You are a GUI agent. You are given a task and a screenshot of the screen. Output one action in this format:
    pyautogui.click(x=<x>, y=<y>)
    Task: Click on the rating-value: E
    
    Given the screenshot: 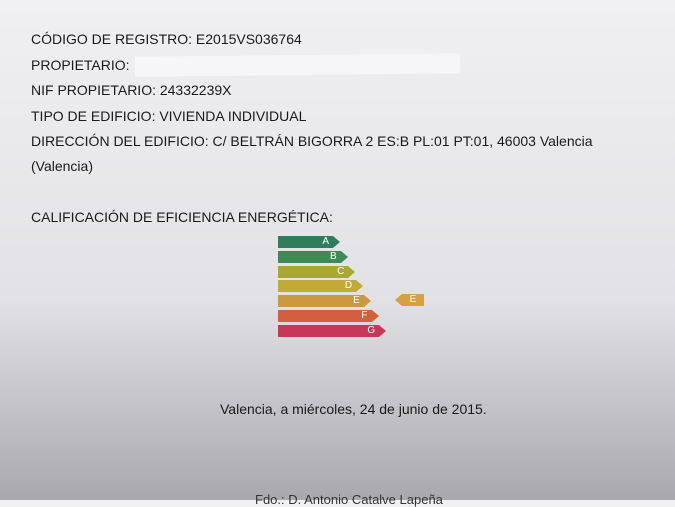 What is the action you would take?
    pyautogui.click(x=413, y=299)
    